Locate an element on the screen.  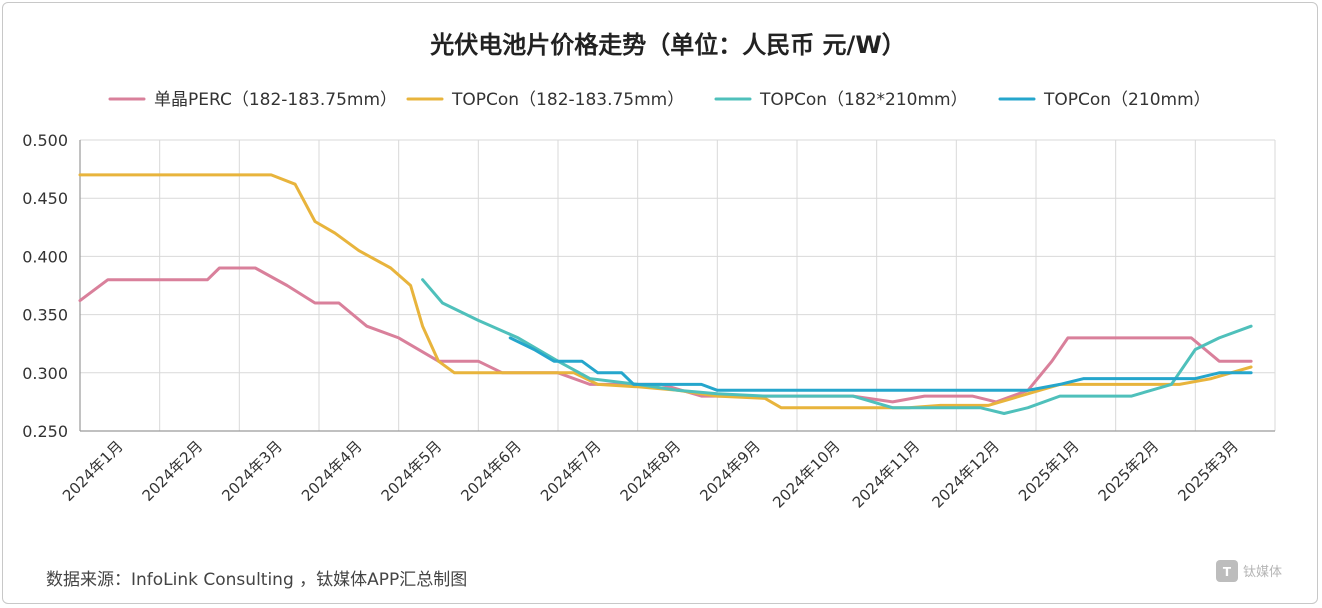
legend-label: TOPCon（182*210mm） is located at coordinates (863, 100).